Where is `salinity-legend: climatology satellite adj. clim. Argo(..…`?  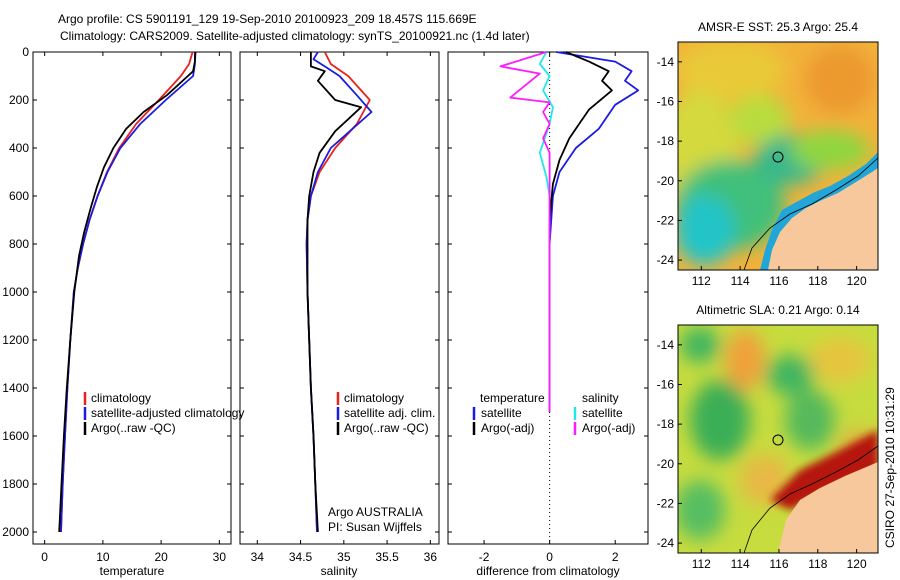
salinity-legend: climatology satellite adj. clim. Argo(..… is located at coordinates (381, 462).